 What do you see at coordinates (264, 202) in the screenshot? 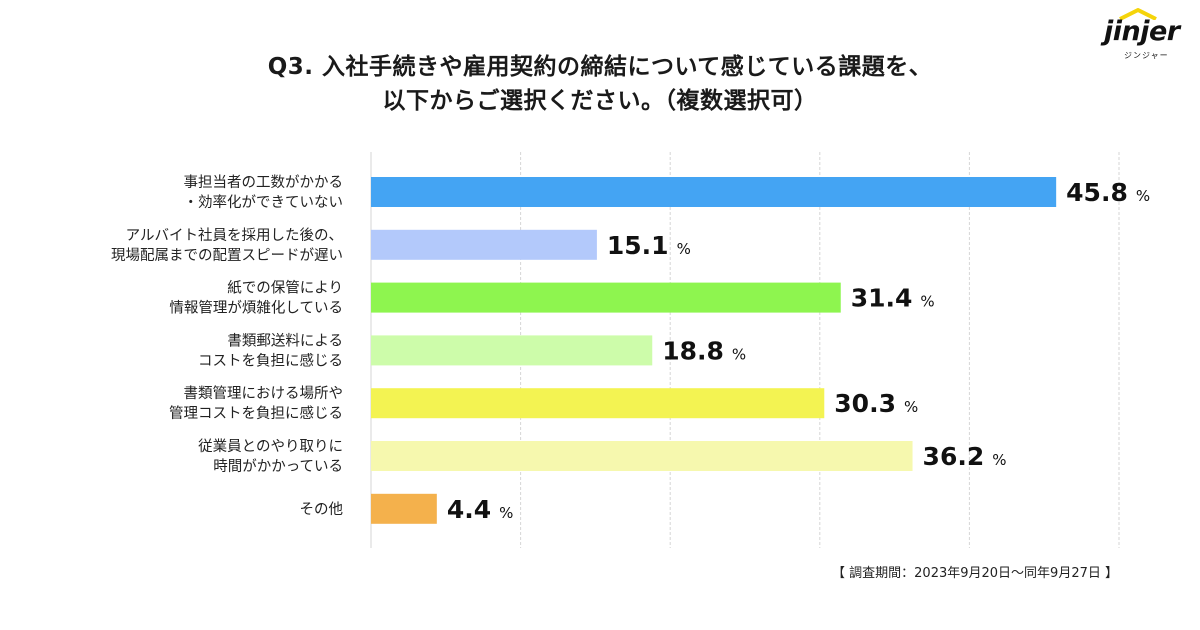
I see `category-label: ・効率化ができていない` at bounding box center [264, 202].